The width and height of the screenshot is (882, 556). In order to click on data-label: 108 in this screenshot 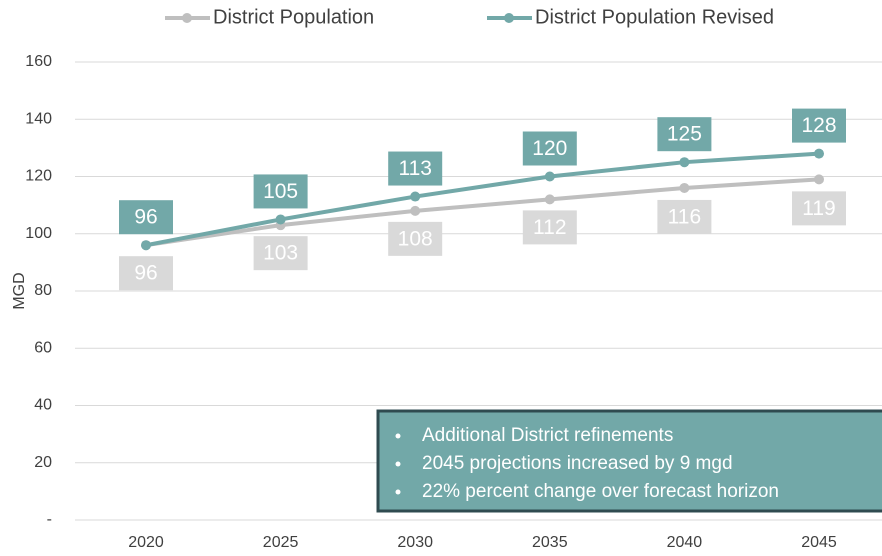, I will do `click(415, 238)`.